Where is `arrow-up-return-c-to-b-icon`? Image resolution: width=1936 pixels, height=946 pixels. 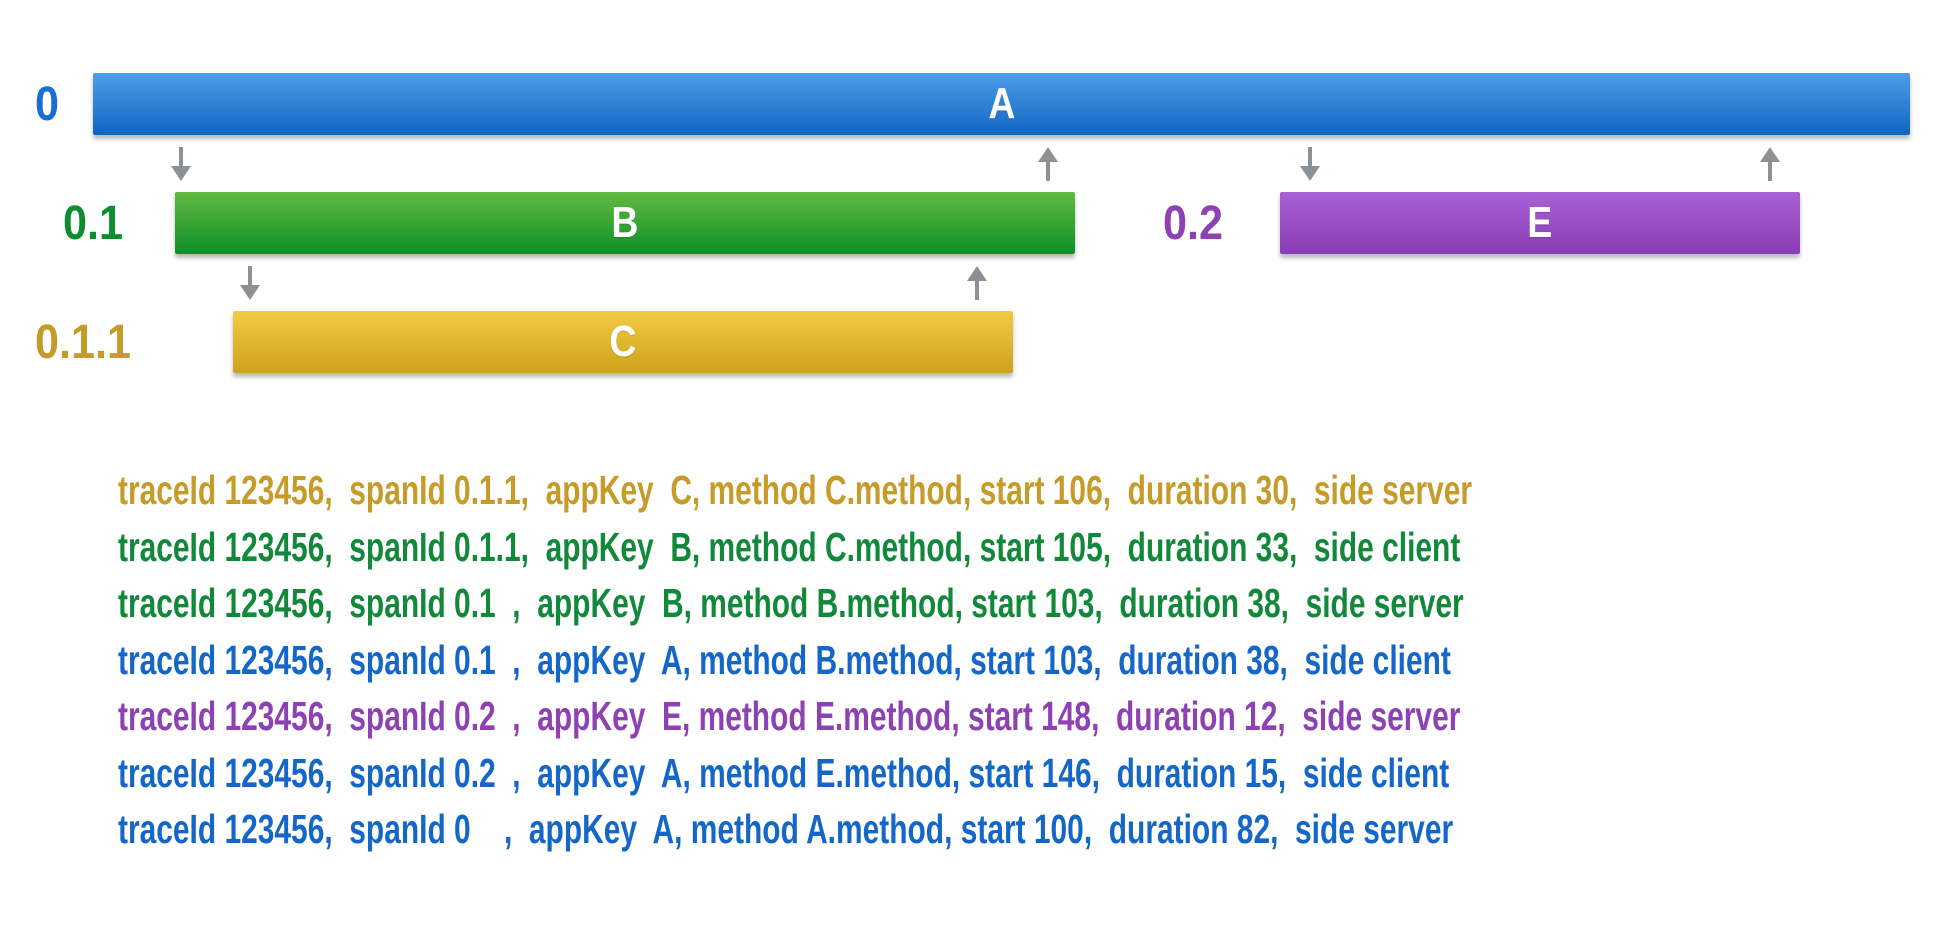 arrow-up-return-c-to-b-icon is located at coordinates (977, 283).